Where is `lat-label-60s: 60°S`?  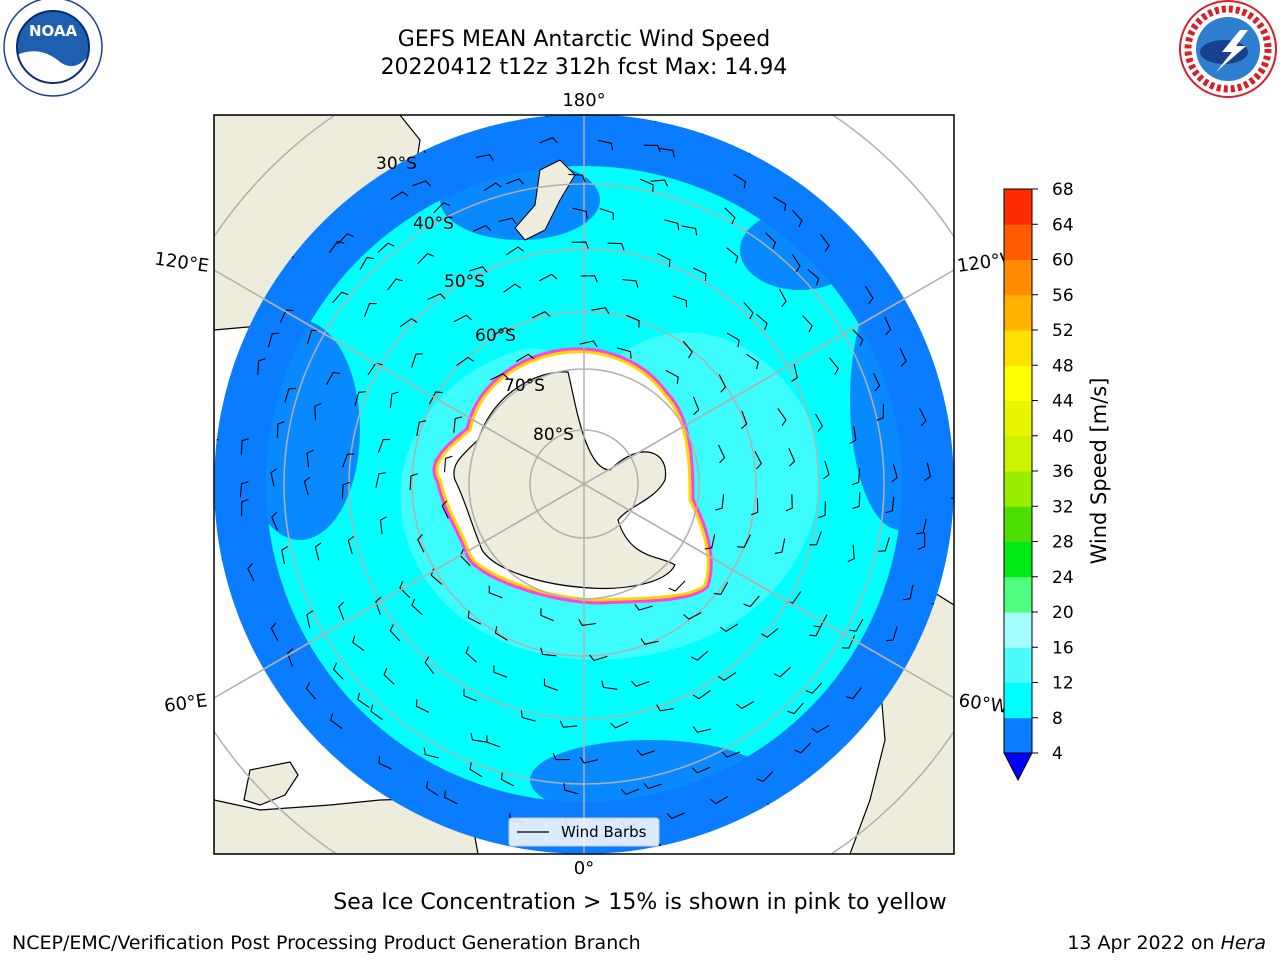 lat-label-60s: 60°S is located at coordinates (495, 336).